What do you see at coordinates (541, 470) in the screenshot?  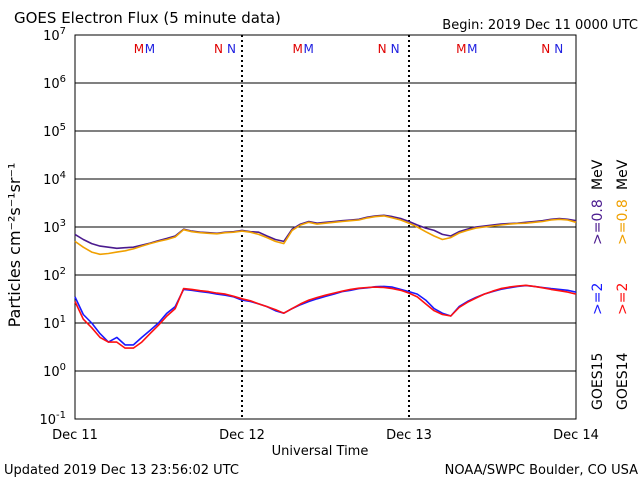 I see `source-credit: NOAA/SWPC Boulder, CO USA` at bounding box center [541, 470].